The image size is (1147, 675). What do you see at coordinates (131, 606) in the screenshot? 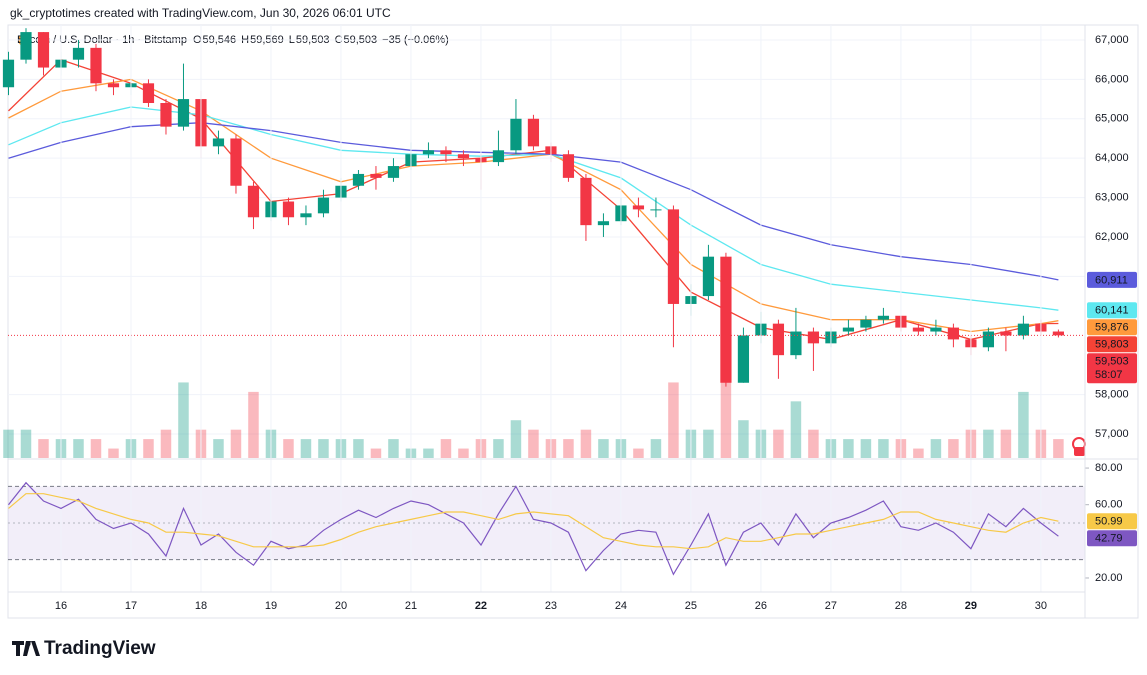
I see `x-tick-label: 17` at bounding box center [131, 606].